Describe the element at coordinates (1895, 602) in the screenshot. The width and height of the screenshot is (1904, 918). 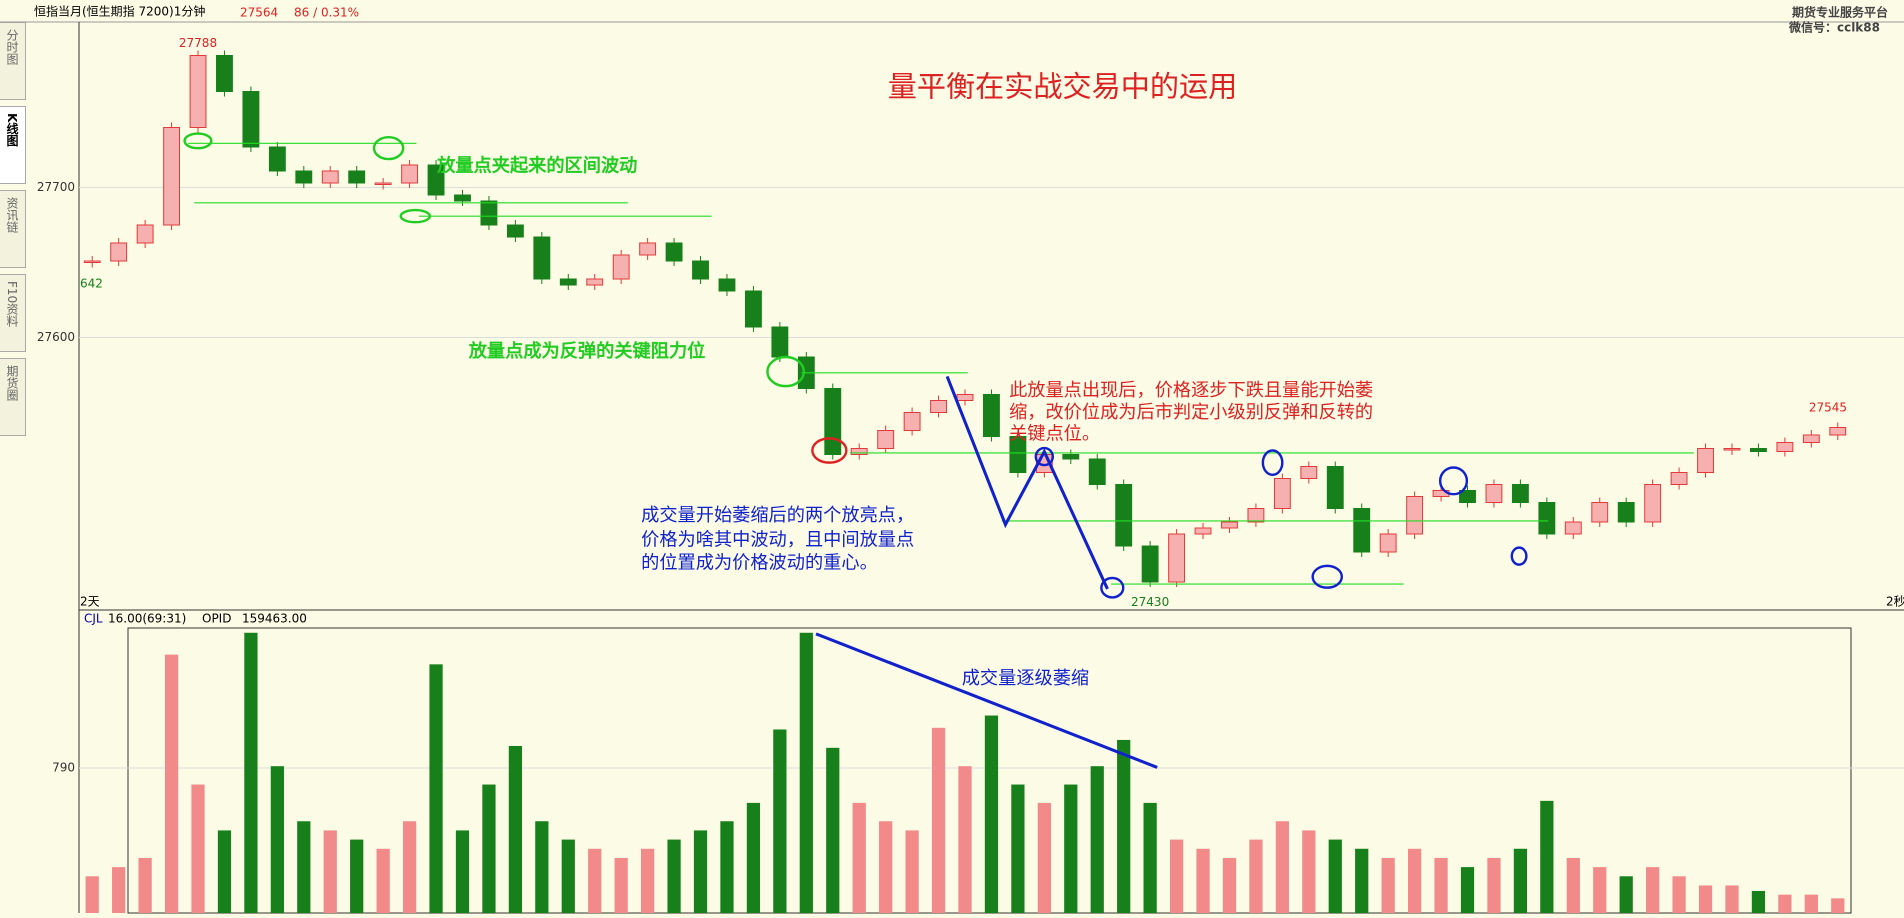
I see `right-bottom: 2秒` at that location.